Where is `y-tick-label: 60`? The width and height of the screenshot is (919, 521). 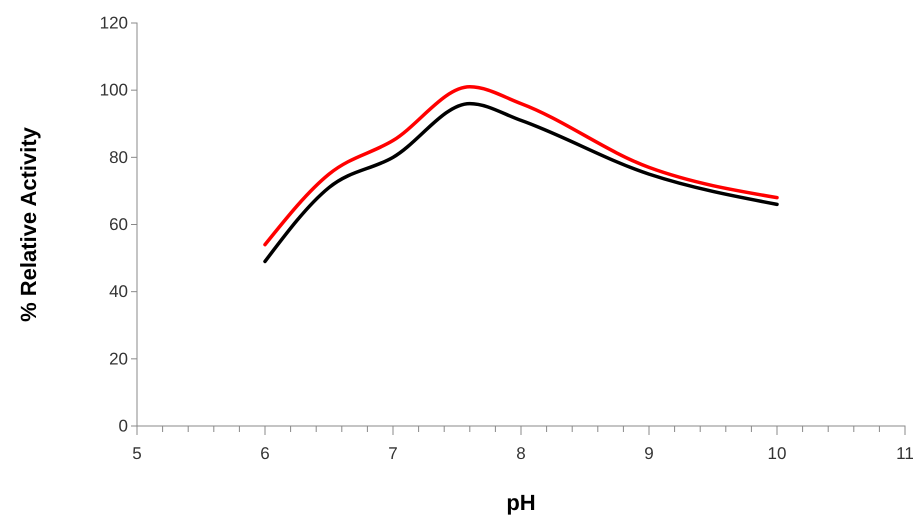 y-tick-label: 60 is located at coordinates (118, 224).